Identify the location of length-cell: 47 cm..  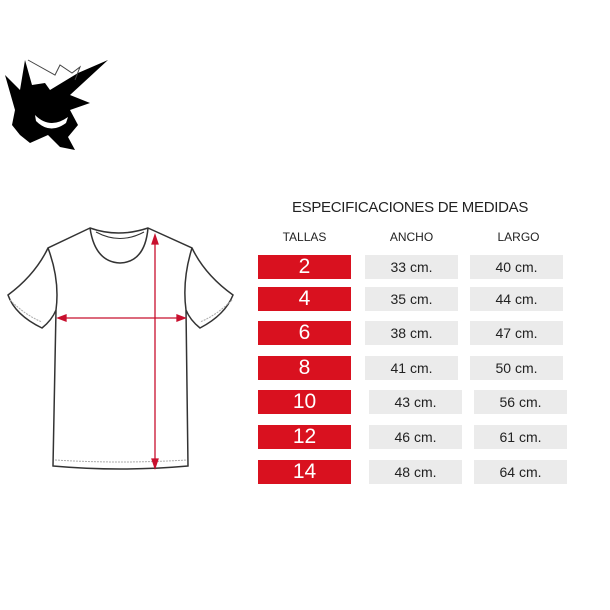
(516, 333).